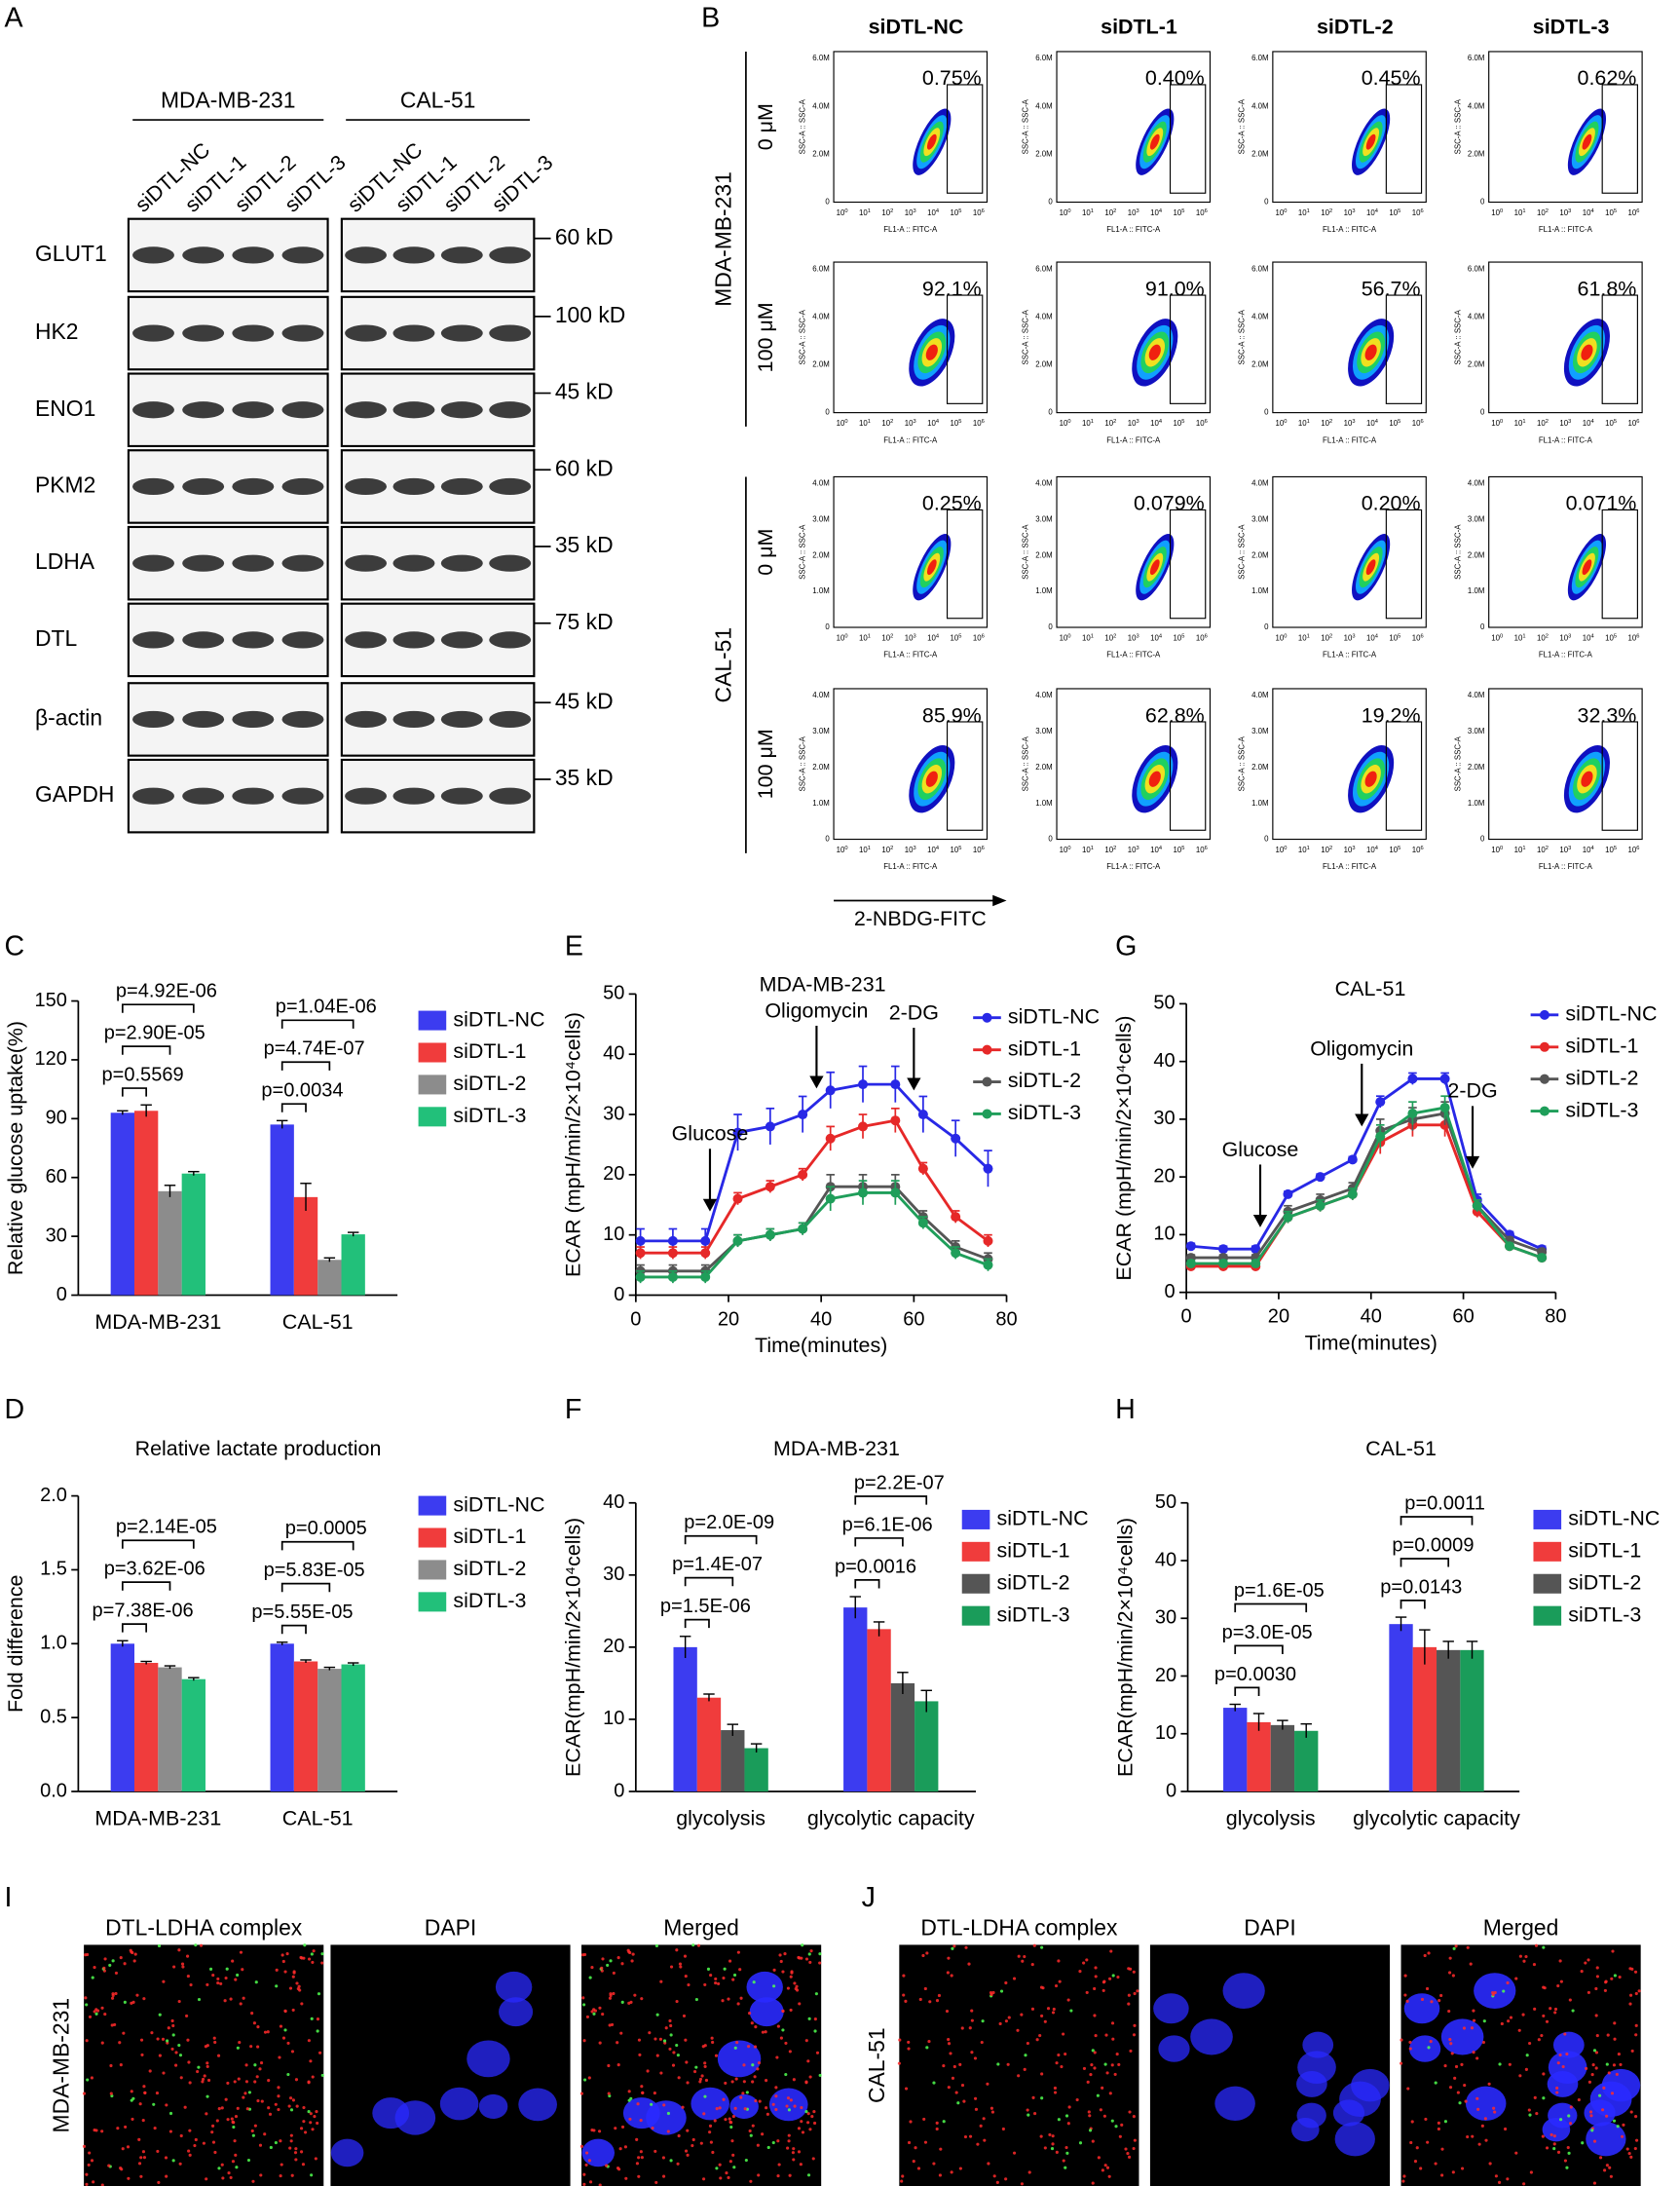 The height and width of the screenshot is (2186, 1680). I want to click on y-tick-label: 40, so click(613, 1502).